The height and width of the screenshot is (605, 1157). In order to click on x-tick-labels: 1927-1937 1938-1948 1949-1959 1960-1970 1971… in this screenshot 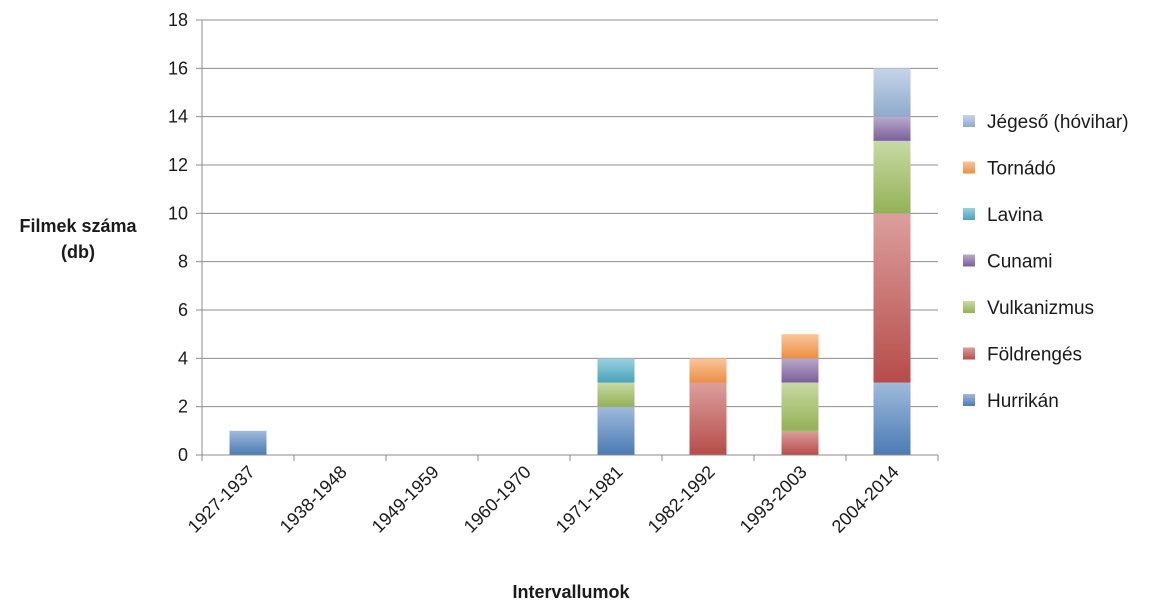, I will do `click(543, 499)`.